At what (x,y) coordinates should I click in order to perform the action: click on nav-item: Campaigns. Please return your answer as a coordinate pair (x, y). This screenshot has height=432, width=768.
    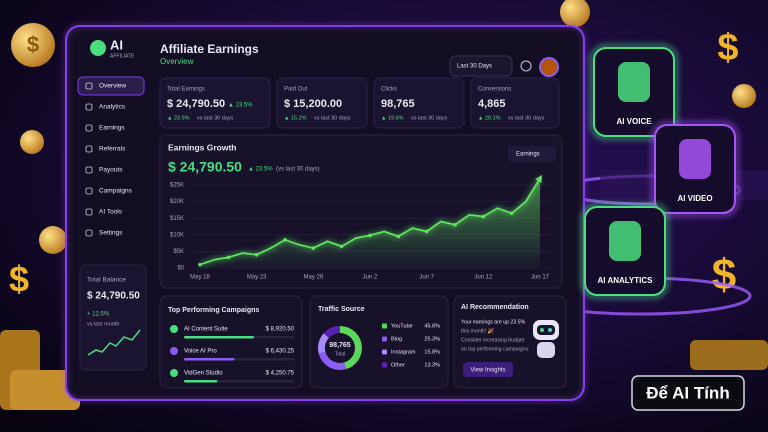
    Looking at the image, I should click on (116, 191).